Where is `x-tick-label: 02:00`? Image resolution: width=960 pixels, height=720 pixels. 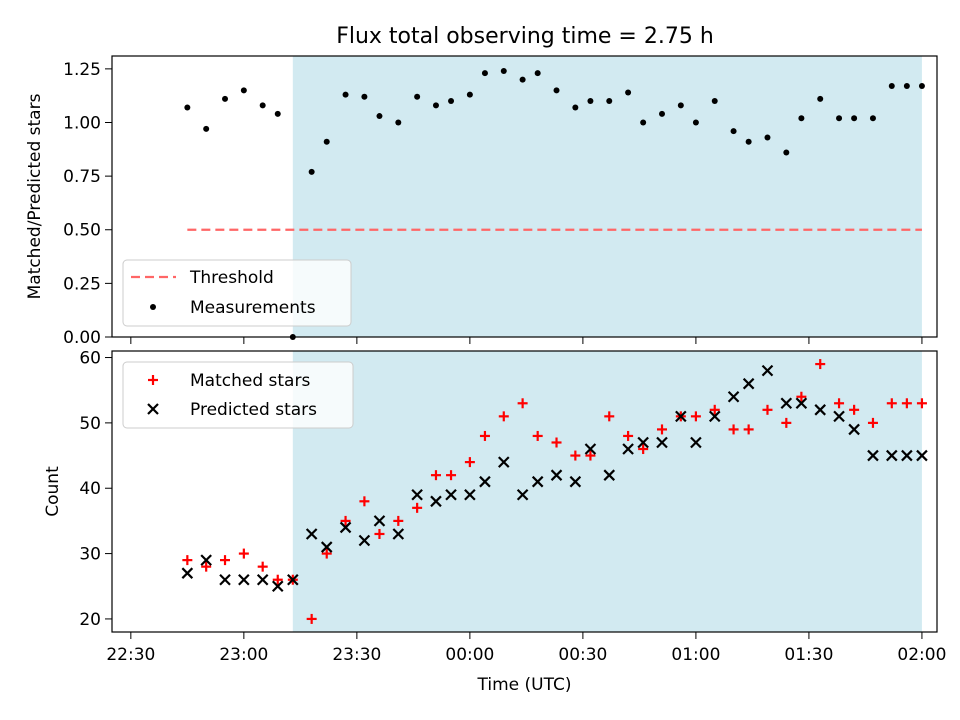
x-tick-label: 02:00 is located at coordinates (921, 655).